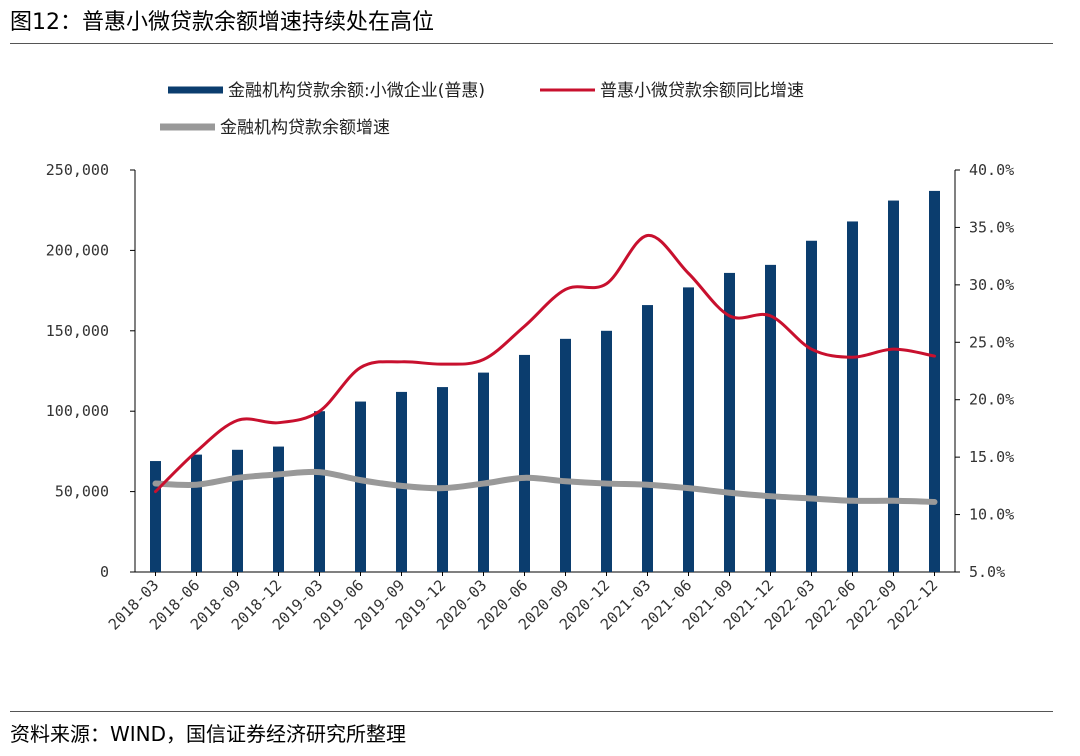 This screenshot has width=1080, height=756. I want to click on right-tick-label: 35.0%, so click(991, 227).